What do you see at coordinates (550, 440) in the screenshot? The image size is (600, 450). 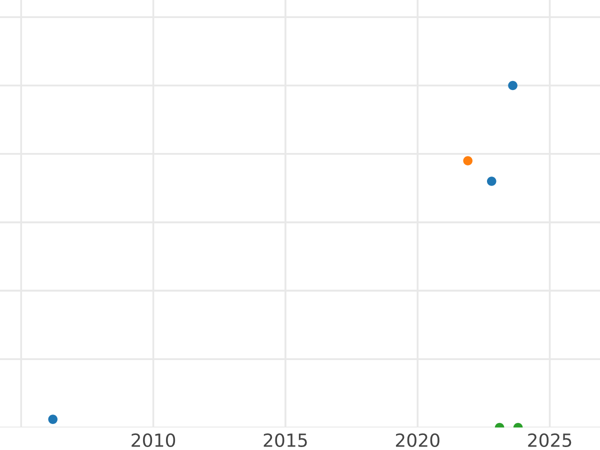 I see `x-tick-label: 2025` at bounding box center [550, 440].